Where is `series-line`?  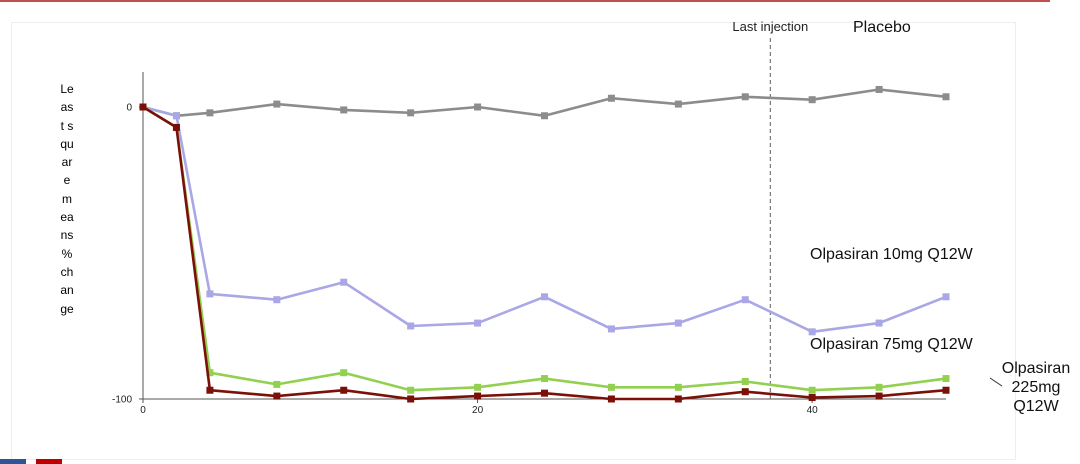 series-line is located at coordinates (544, 103).